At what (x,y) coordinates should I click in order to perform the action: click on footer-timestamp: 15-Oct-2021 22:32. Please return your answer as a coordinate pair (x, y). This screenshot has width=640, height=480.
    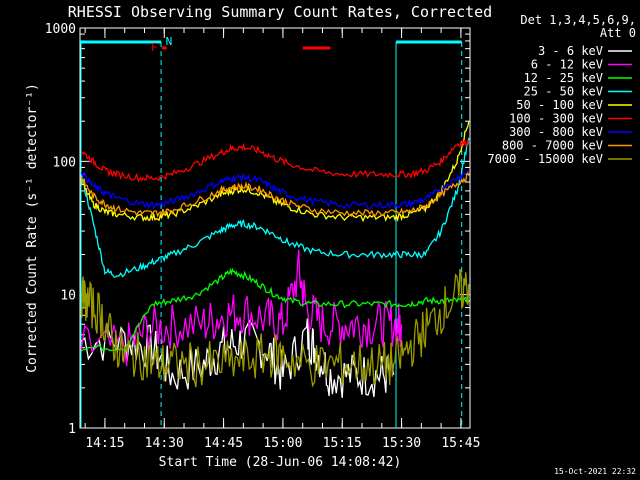
    Looking at the image, I should click on (595, 471).